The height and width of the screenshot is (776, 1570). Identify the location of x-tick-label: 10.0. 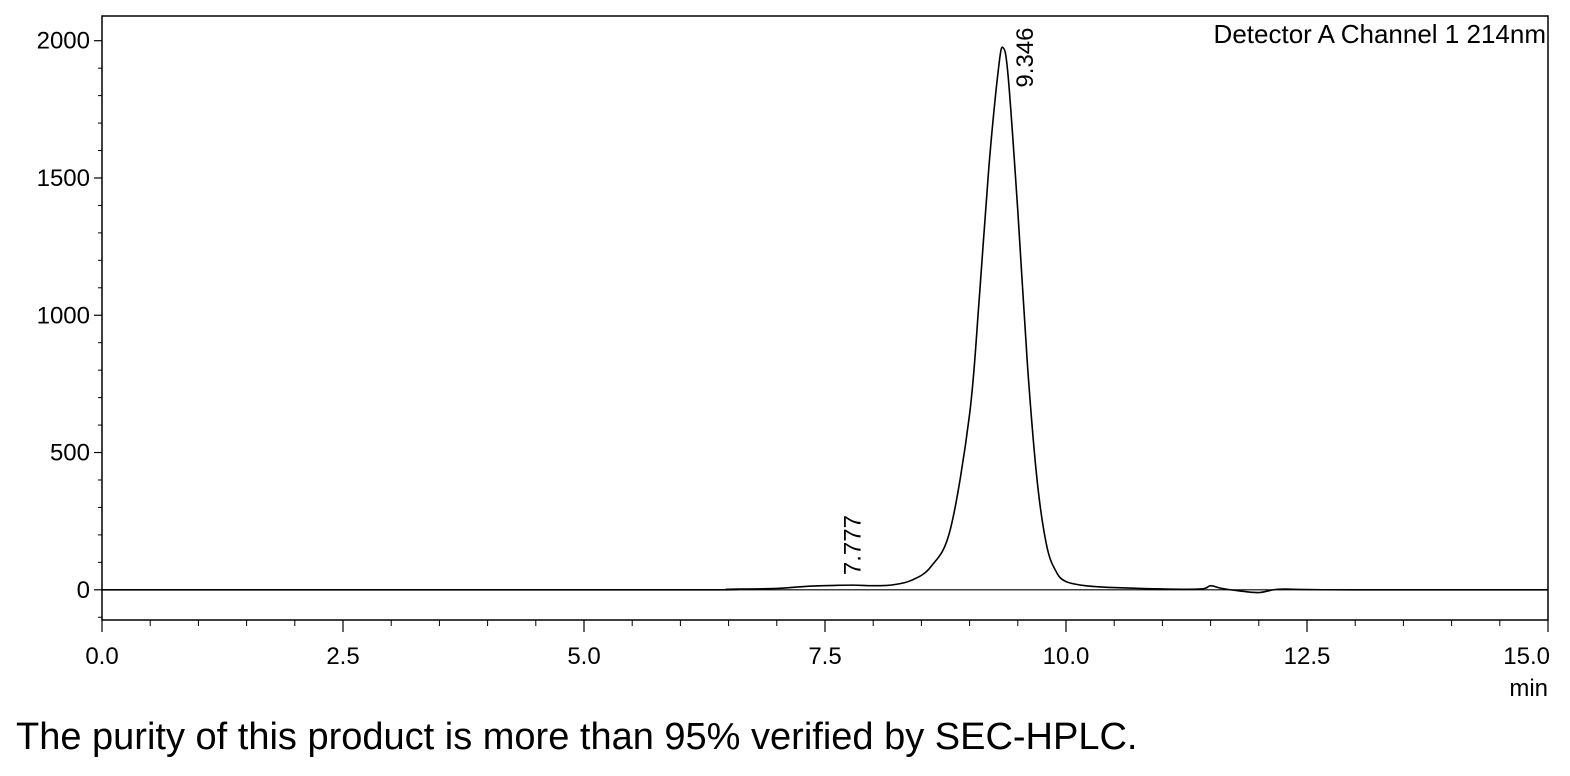
(1066, 656).